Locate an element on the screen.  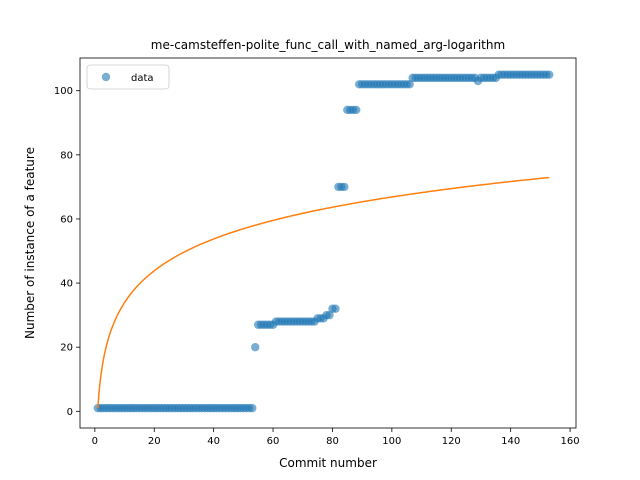
y-tick-label: 40 is located at coordinates (66, 284).